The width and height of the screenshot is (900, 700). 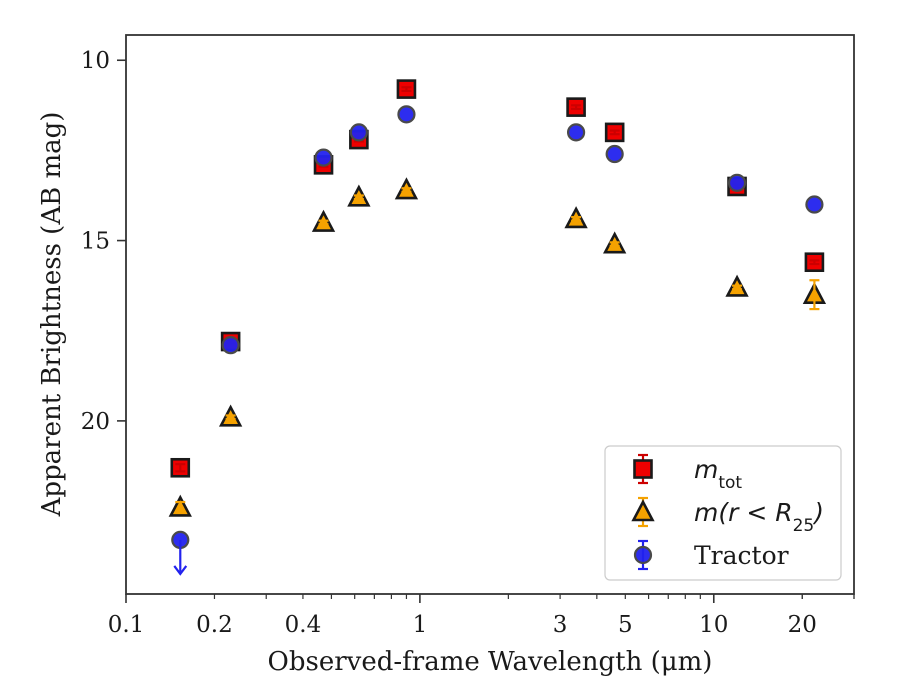 What do you see at coordinates (481, 616) in the screenshot?
I see `x-axis: 0.1 0.2 0.4 1 3 5 10 20` at bounding box center [481, 616].